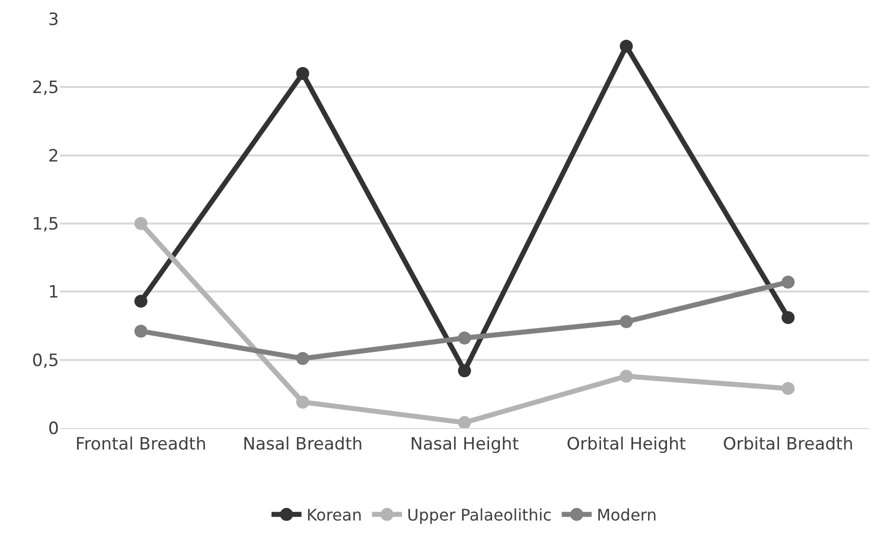 This screenshot has height=542, width=879. What do you see at coordinates (45, 224) in the screenshot?
I see `y-tick-label: 1,5` at bounding box center [45, 224].